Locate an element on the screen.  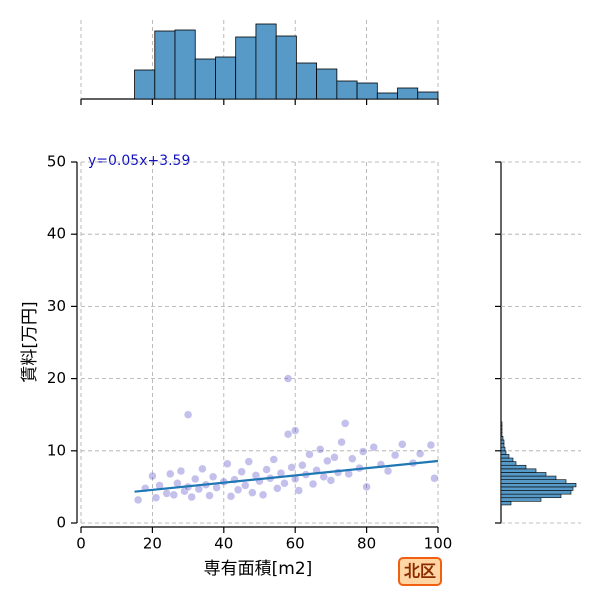
badge-text: 北区 is located at coordinates (420, 571).